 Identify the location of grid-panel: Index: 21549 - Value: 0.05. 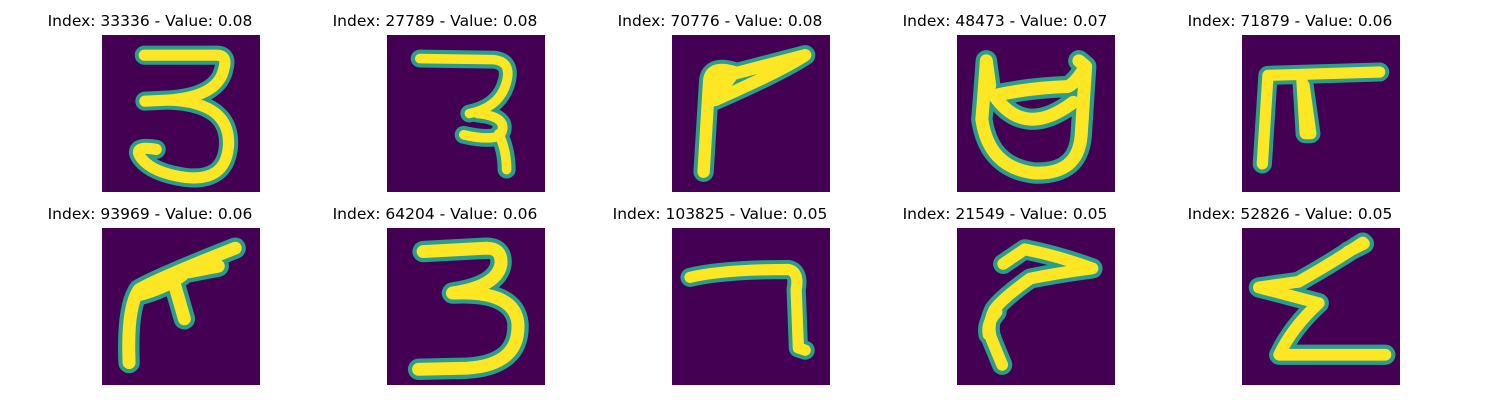
(1005, 289).